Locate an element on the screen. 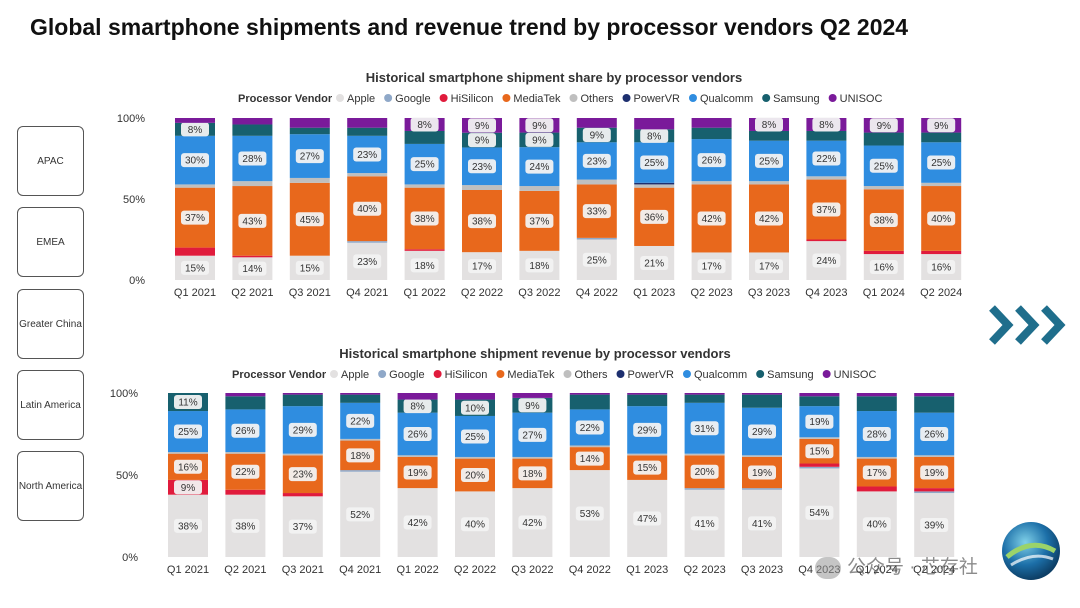 The width and height of the screenshot is (1080, 608). bar-segment-powervr is located at coordinates (654, 183).